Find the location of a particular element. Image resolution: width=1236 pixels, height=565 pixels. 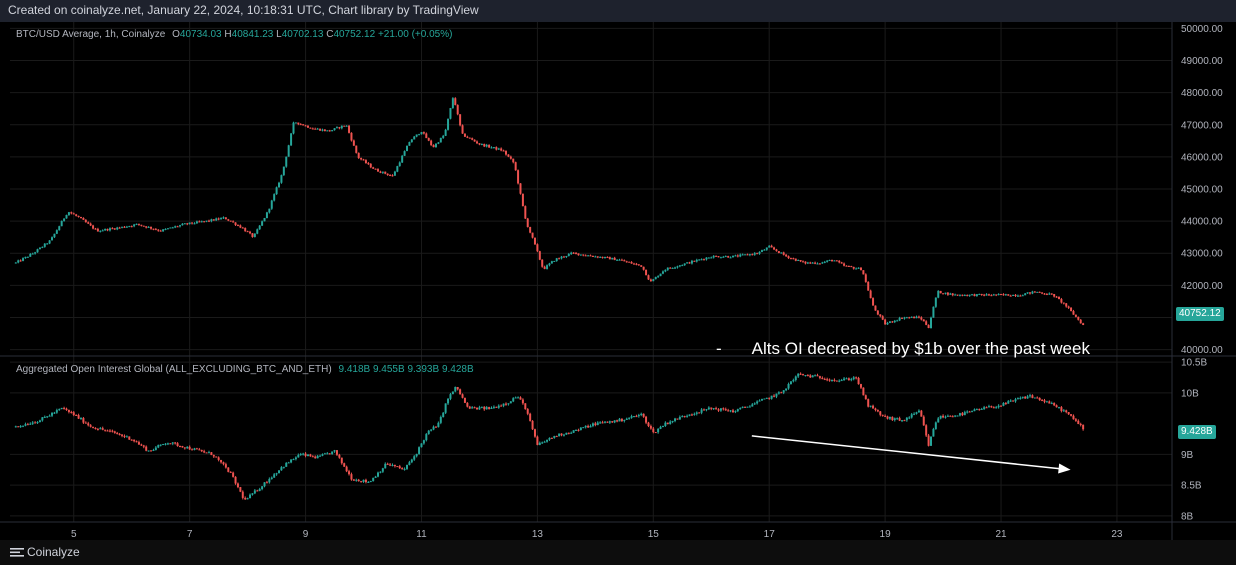

oi-y-tick-label: 10B is located at coordinates (1190, 393).